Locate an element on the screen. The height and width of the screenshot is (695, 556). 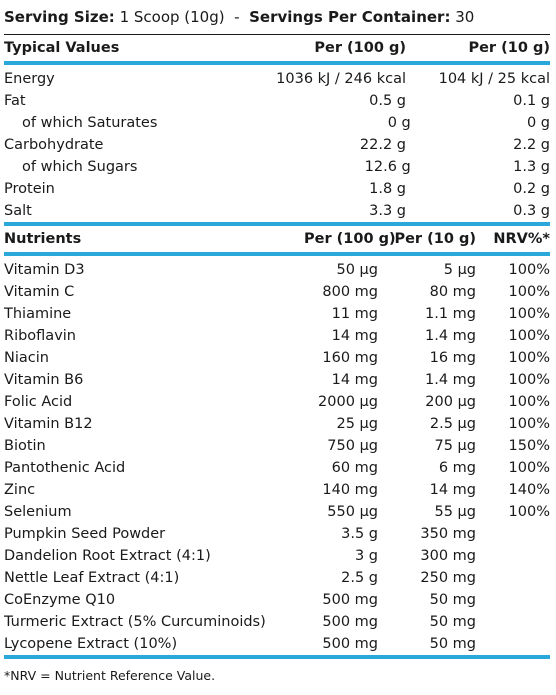
nrv-value: 140% is located at coordinates (529, 490).